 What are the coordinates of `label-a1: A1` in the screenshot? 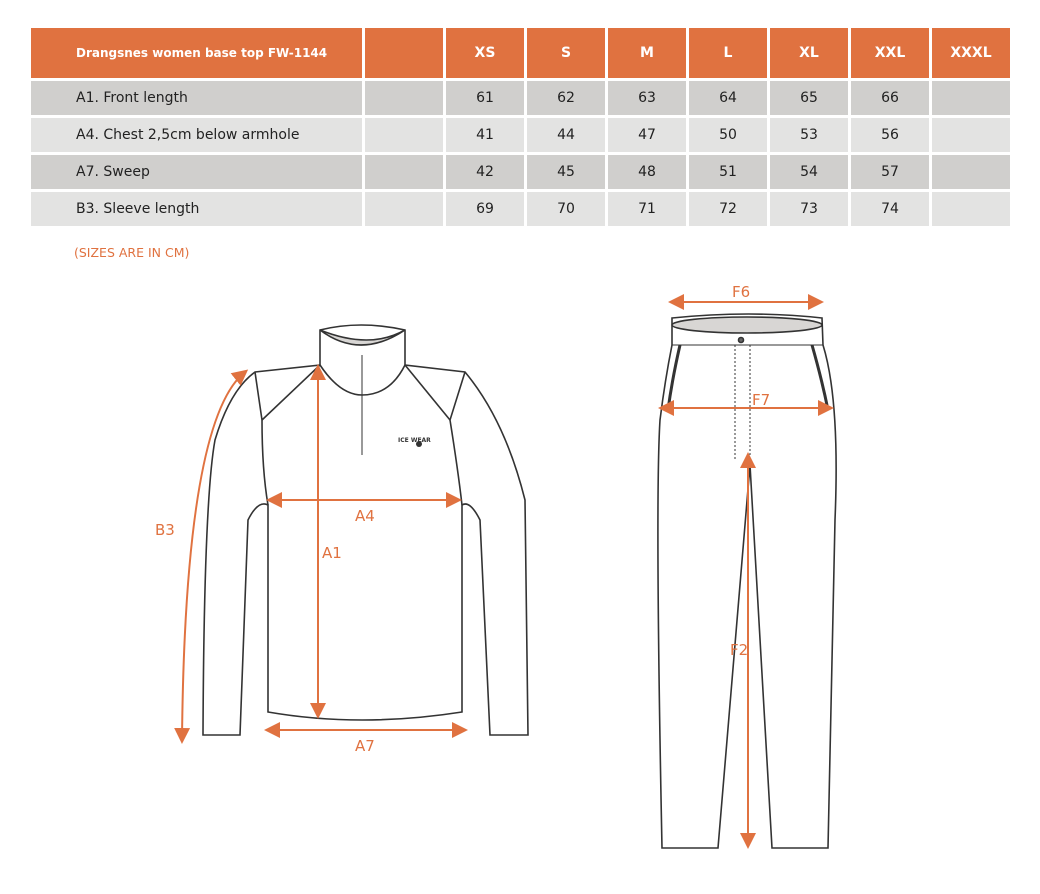 It's located at (332, 553).